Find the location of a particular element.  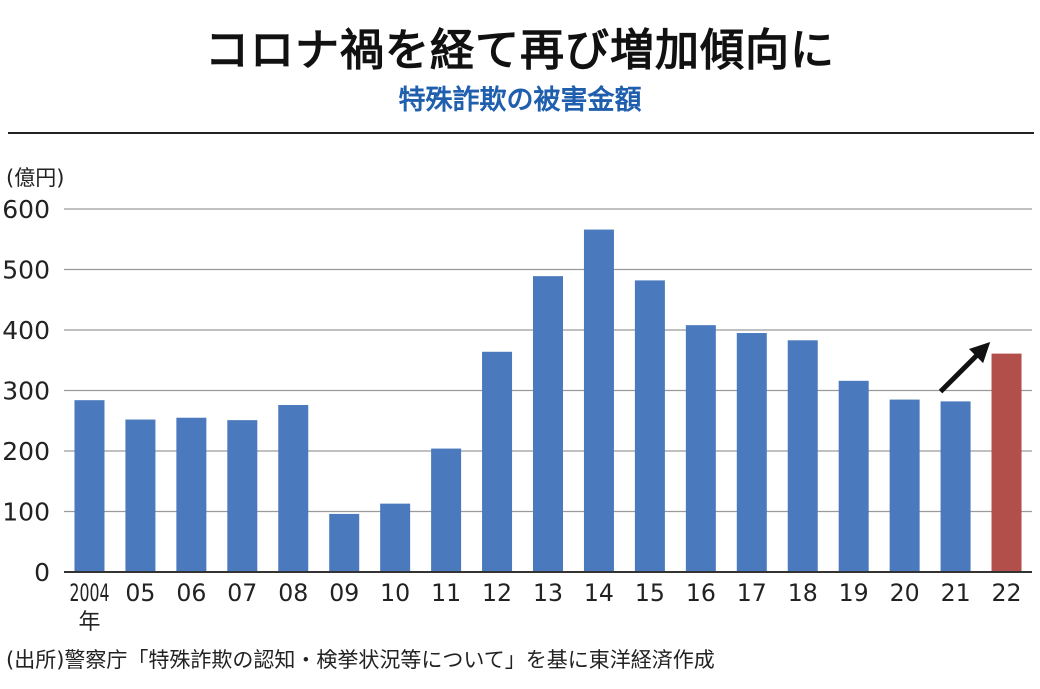

y-tick-label-100: 100 is located at coordinates (26, 512).